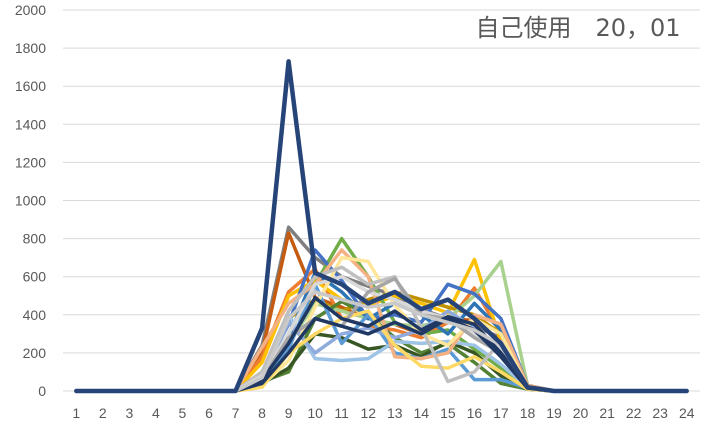  What do you see at coordinates (501, 413) in the screenshot?
I see `x-tick-label: 17` at bounding box center [501, 413].